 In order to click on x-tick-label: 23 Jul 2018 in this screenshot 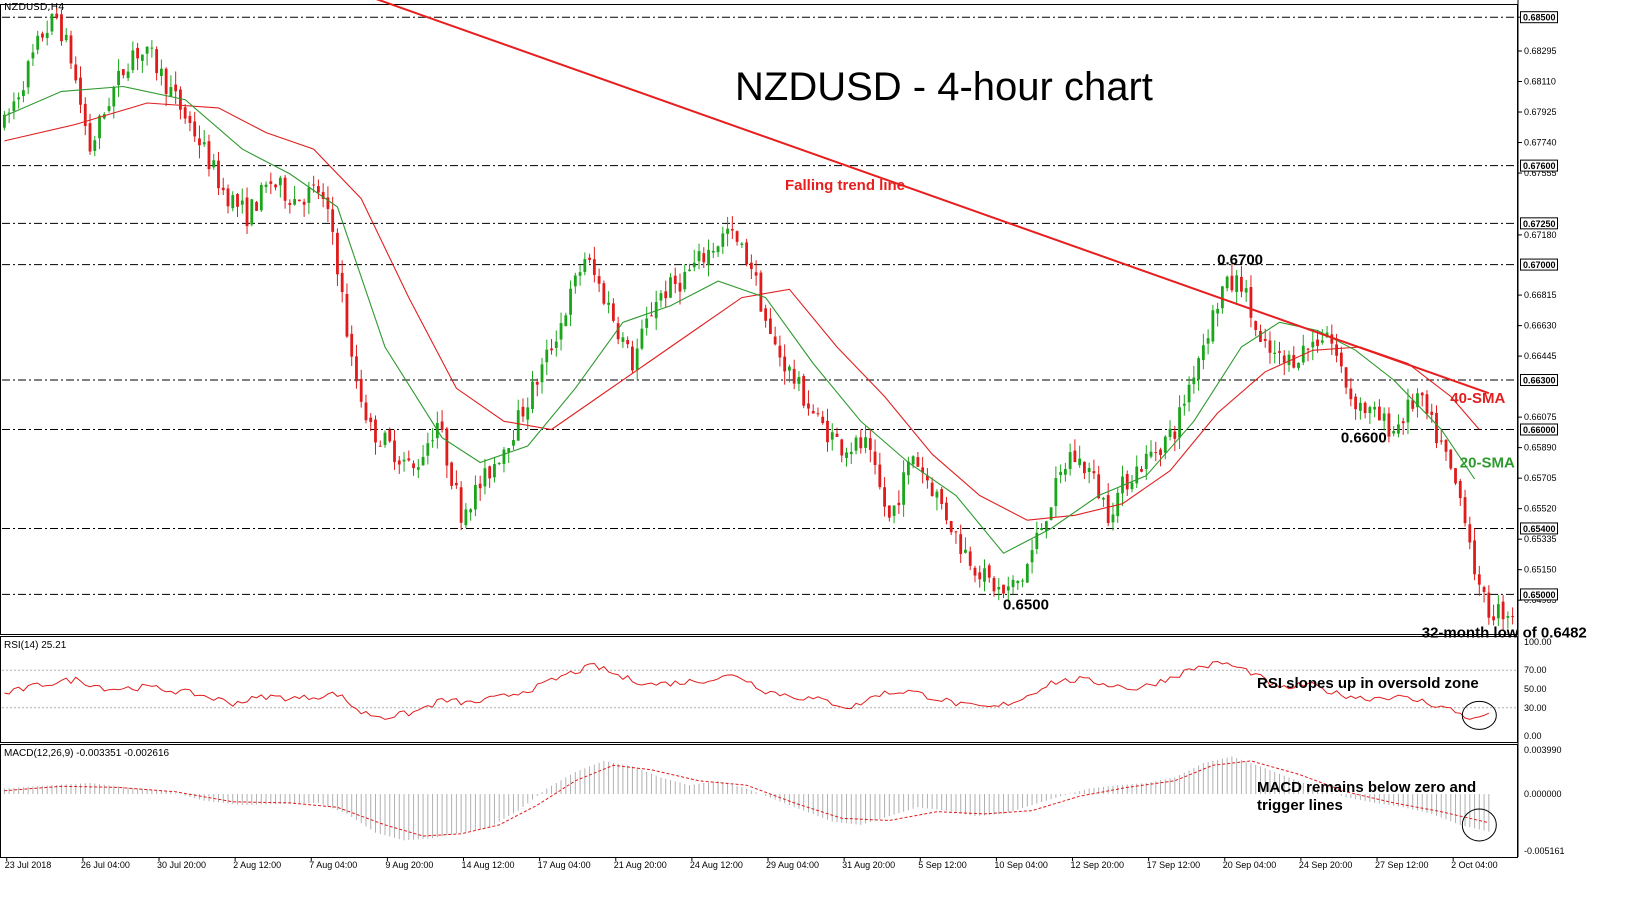, I will do `click(28, 865)`.